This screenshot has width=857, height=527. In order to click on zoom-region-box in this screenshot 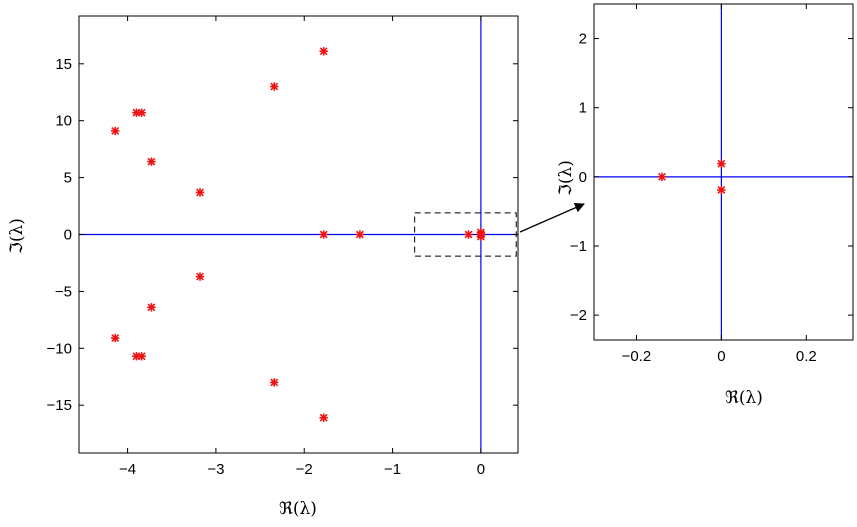, I will do `click(465, 234)`.